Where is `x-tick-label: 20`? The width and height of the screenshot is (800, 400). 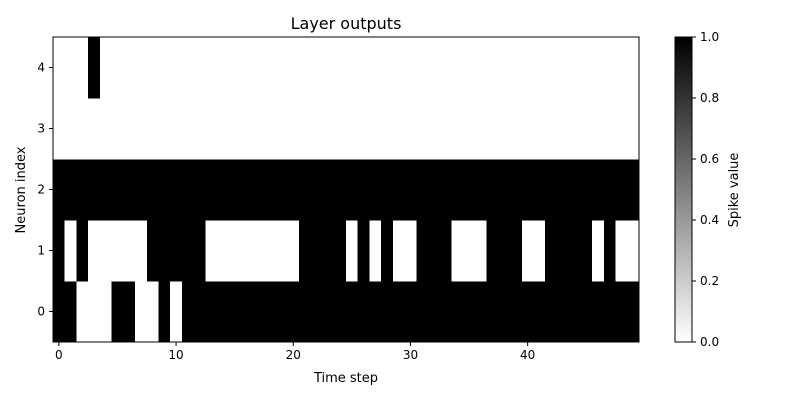
x-tick-label: 20 is located at coordinates (293, 355).